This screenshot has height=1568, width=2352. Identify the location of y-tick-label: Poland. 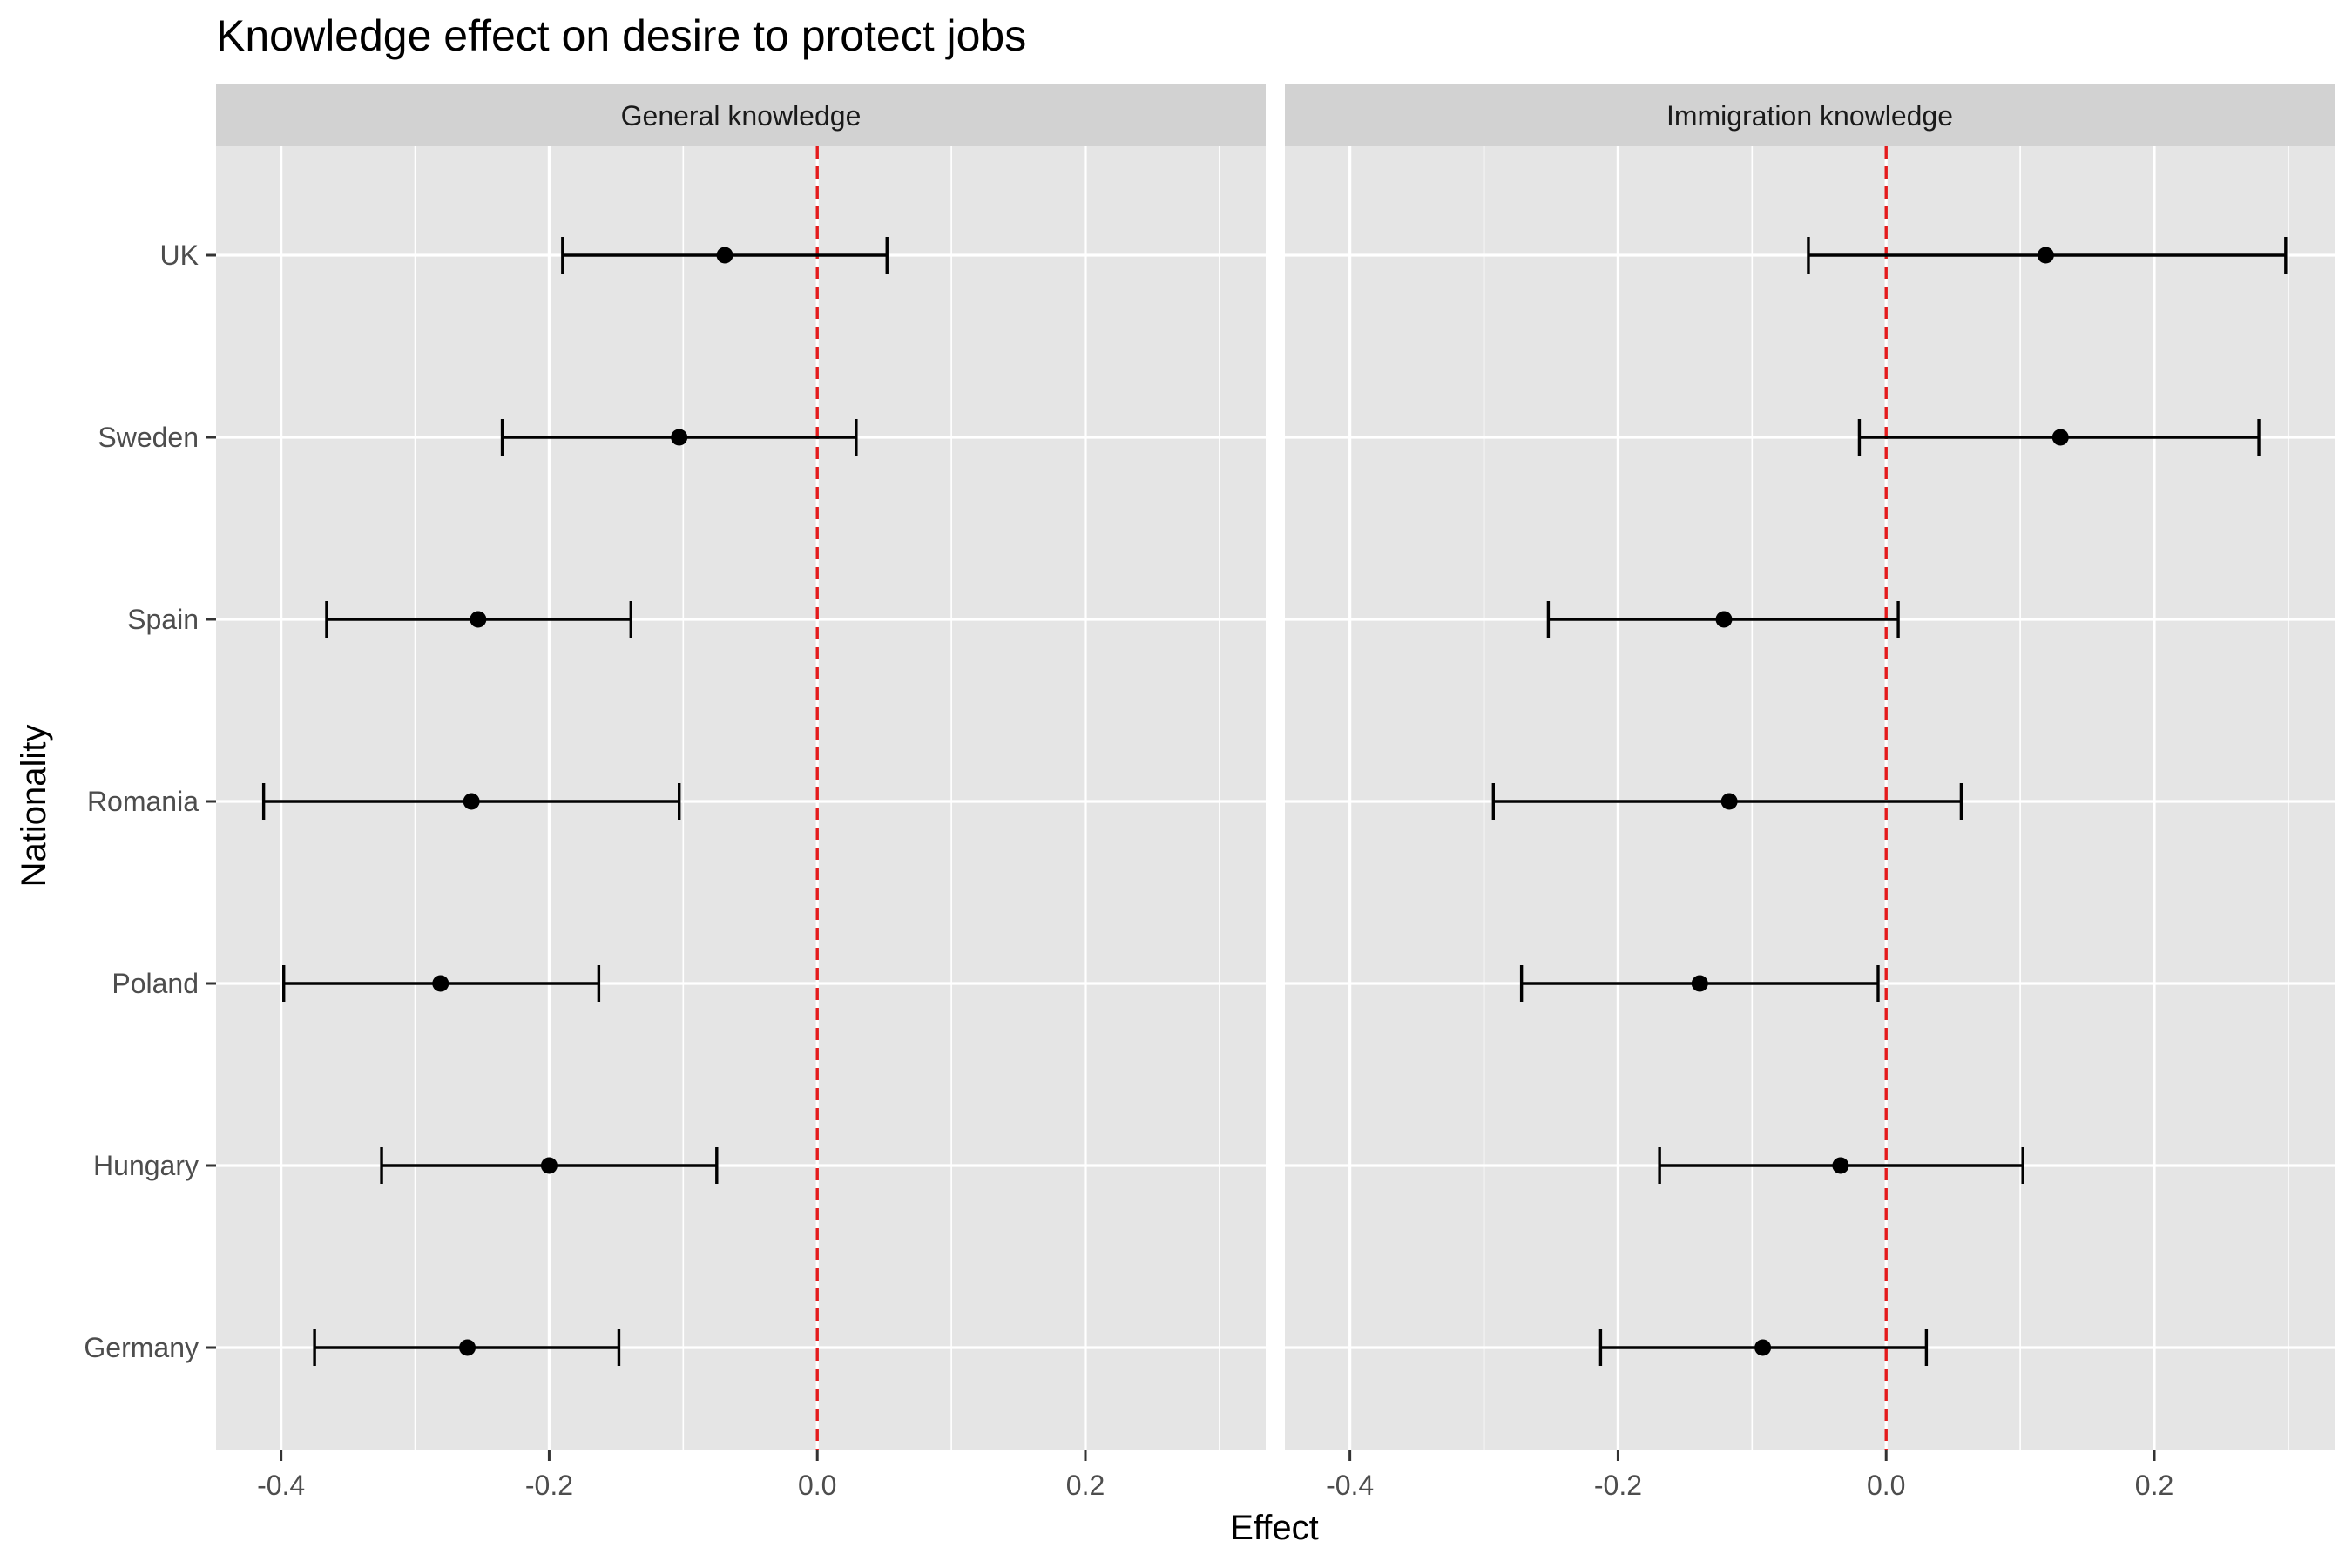
(155, 984).